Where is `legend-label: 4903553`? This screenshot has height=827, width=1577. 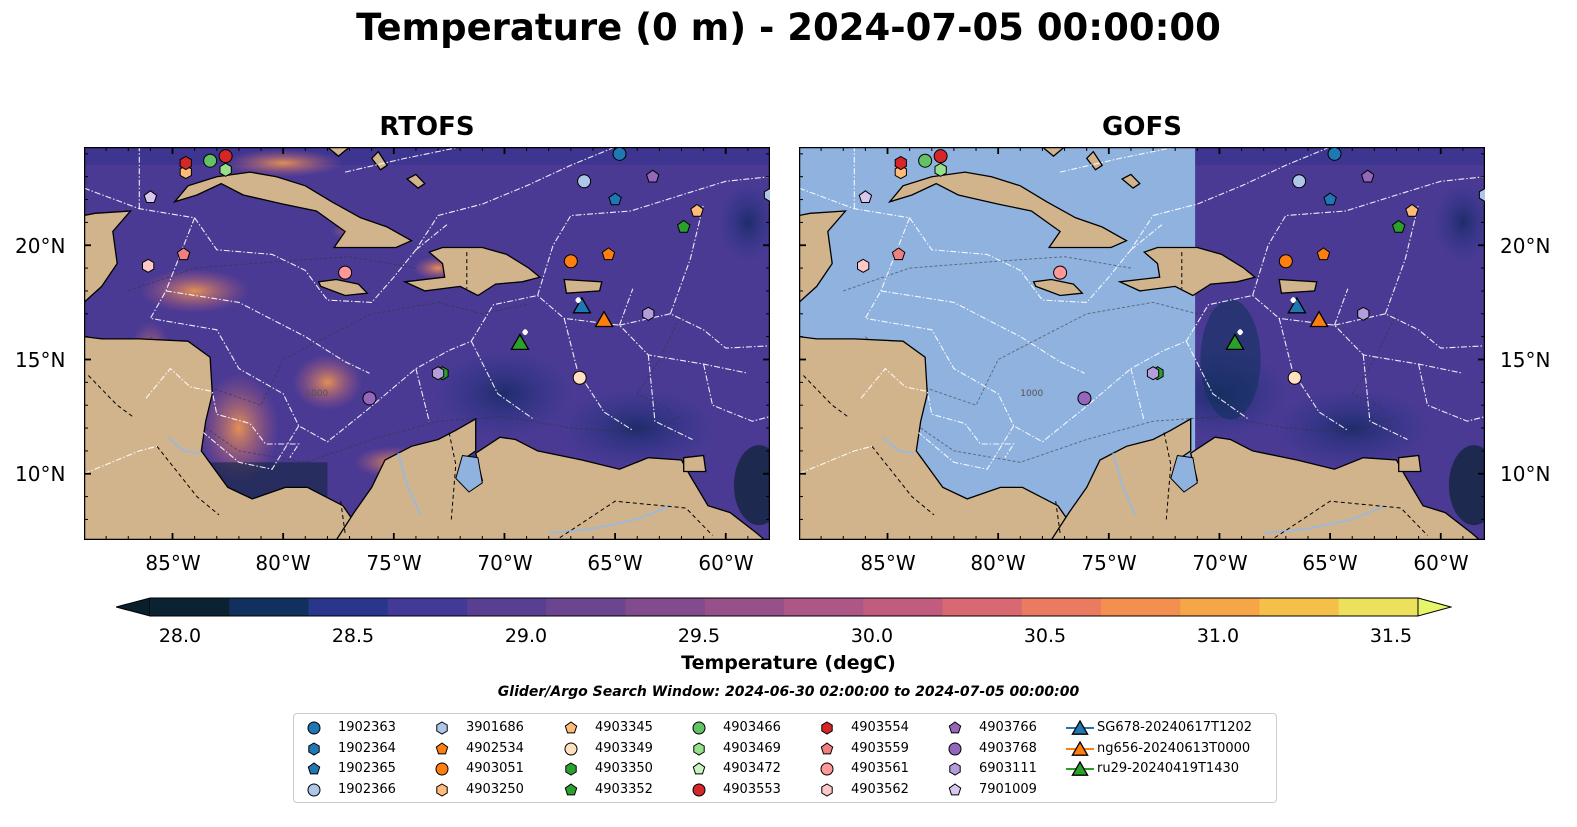 legend-label: 4903553 is located at coordinates (752, 789).